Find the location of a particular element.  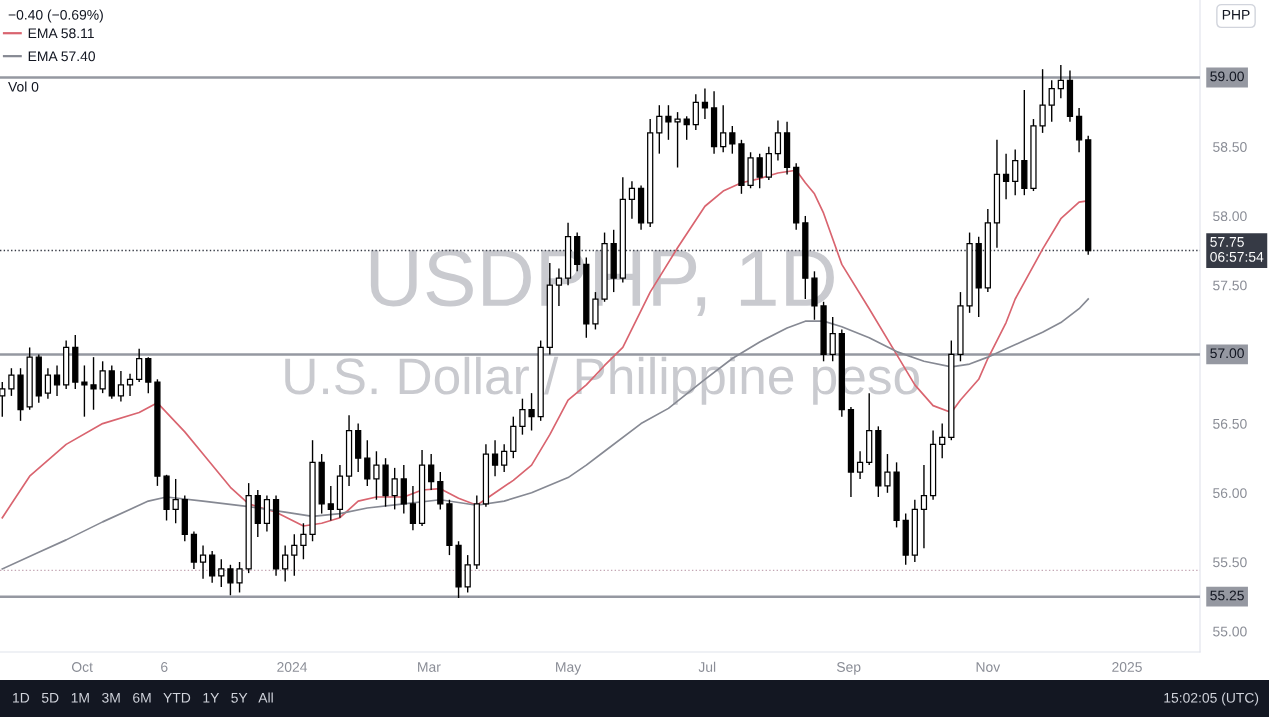

x-tick-label: Mar is located at coordinates (429, 667).